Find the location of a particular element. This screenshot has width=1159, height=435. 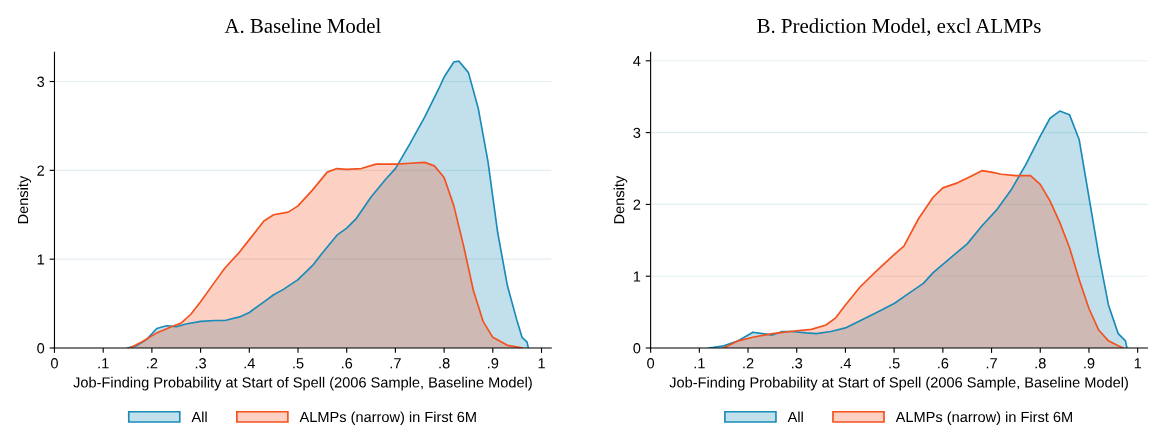

y-tick-label: 4 is located at coordinates (637, 61).